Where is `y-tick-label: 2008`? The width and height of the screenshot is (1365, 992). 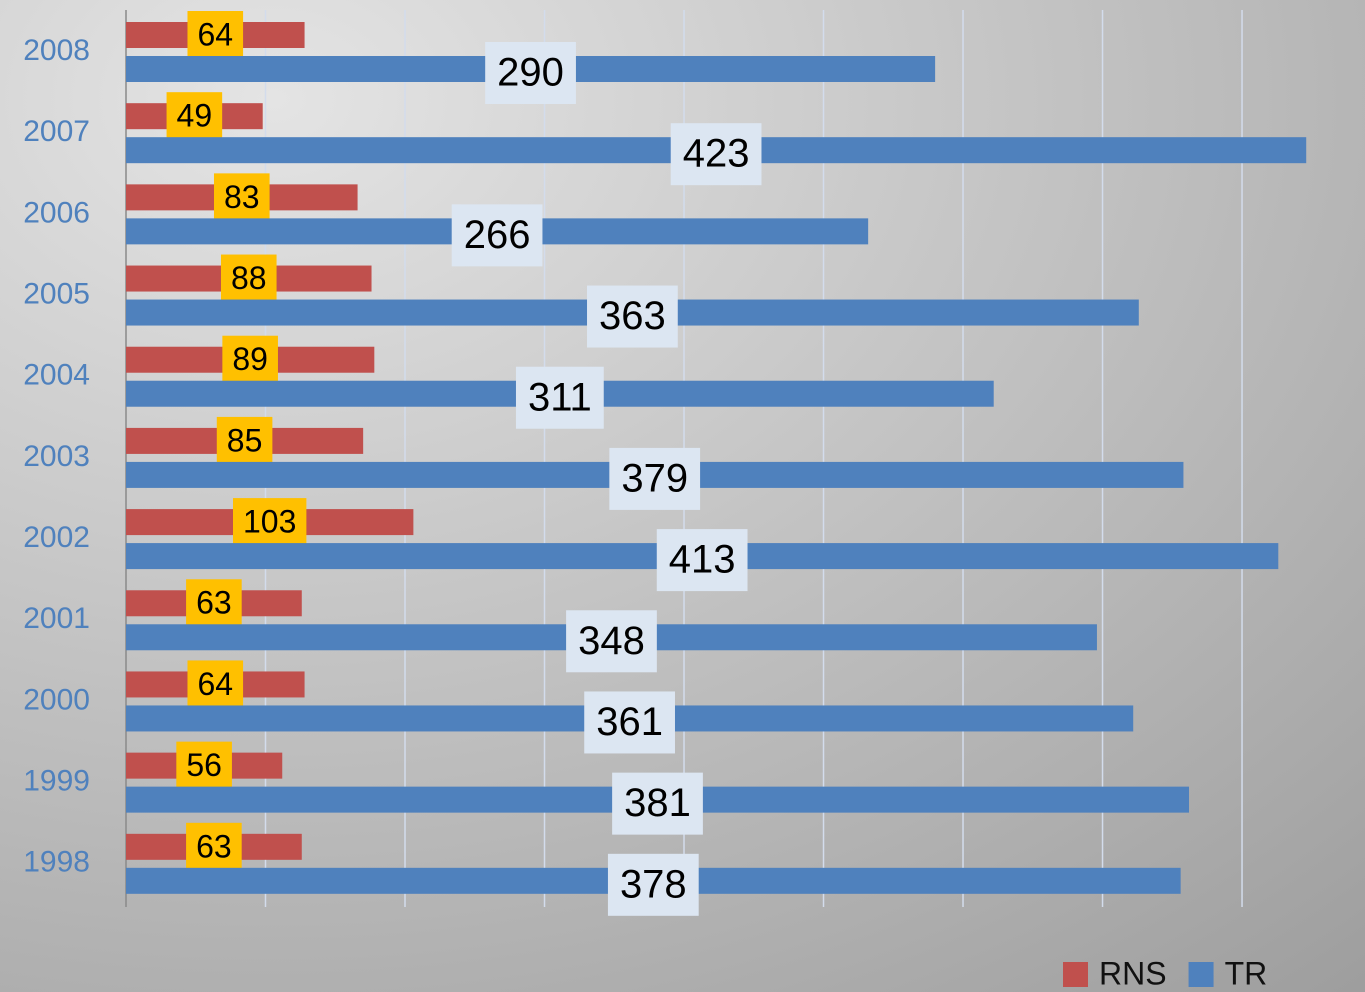 y-tick-label: 2008 is located at coordinates (56, 50).